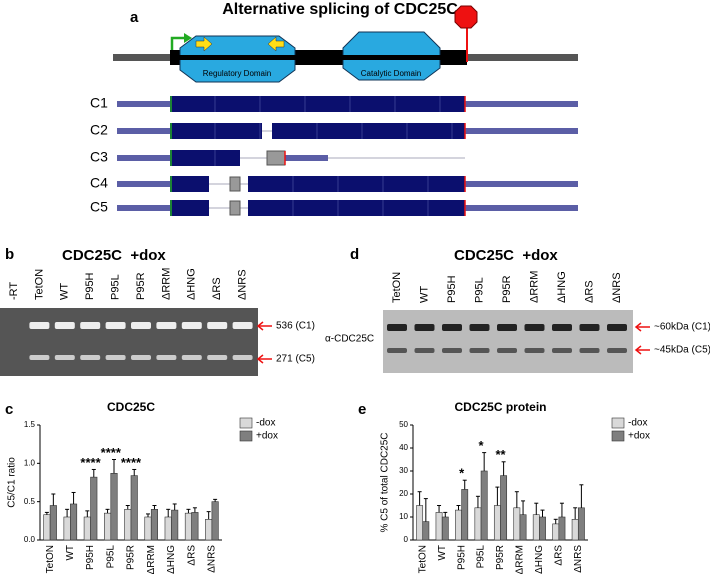 The width and height of the screenshot is (710, 574). Describe the element at coordinates (403, 447) in the screenshot. I see `y-tick-label: 40` at that location.